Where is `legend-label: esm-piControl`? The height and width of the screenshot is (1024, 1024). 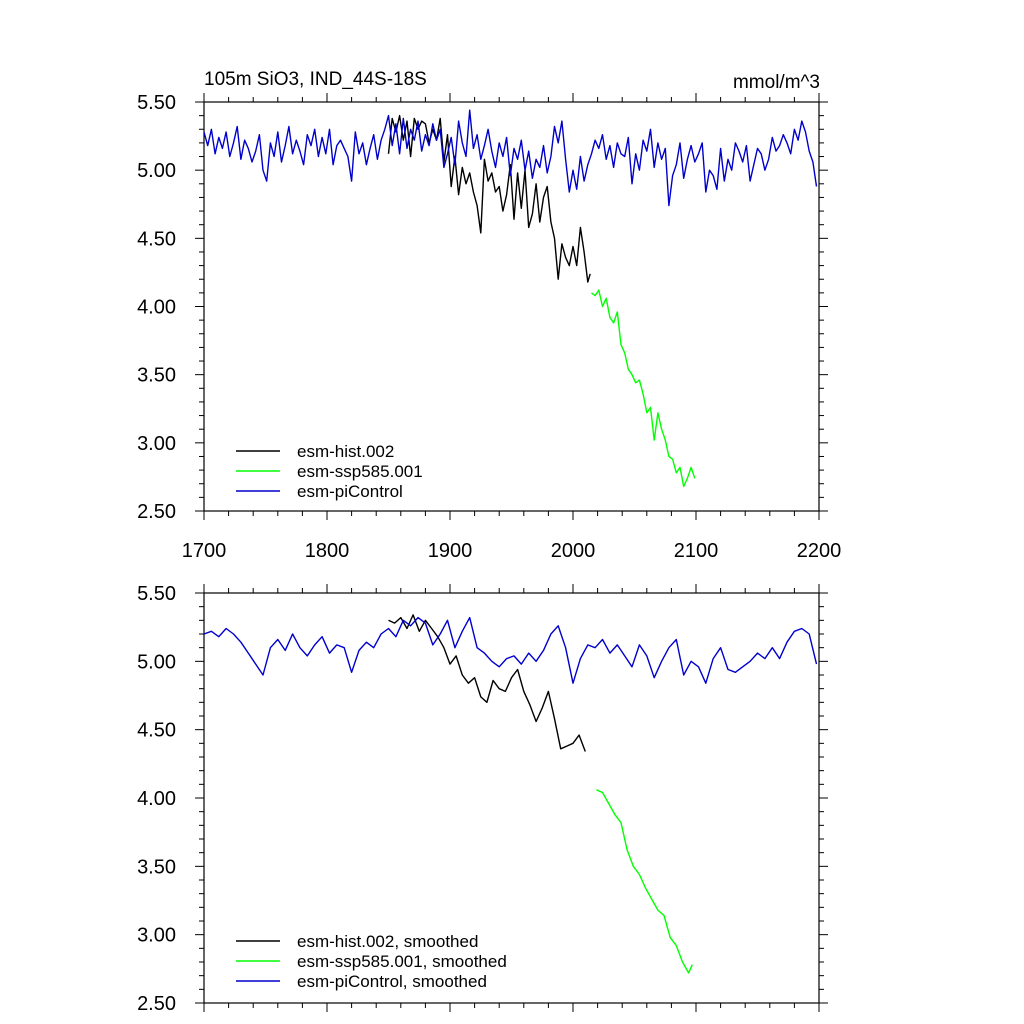
legend-label: esm-piControl is located at coordinates (350, 491).